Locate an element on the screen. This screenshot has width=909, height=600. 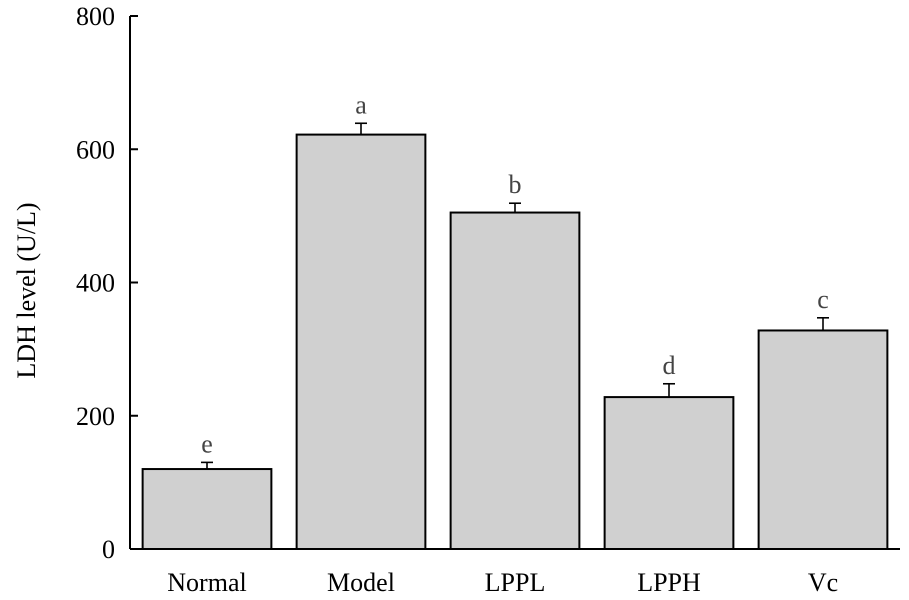
y-tick-label: 0 is located at coordinates (108, 549).